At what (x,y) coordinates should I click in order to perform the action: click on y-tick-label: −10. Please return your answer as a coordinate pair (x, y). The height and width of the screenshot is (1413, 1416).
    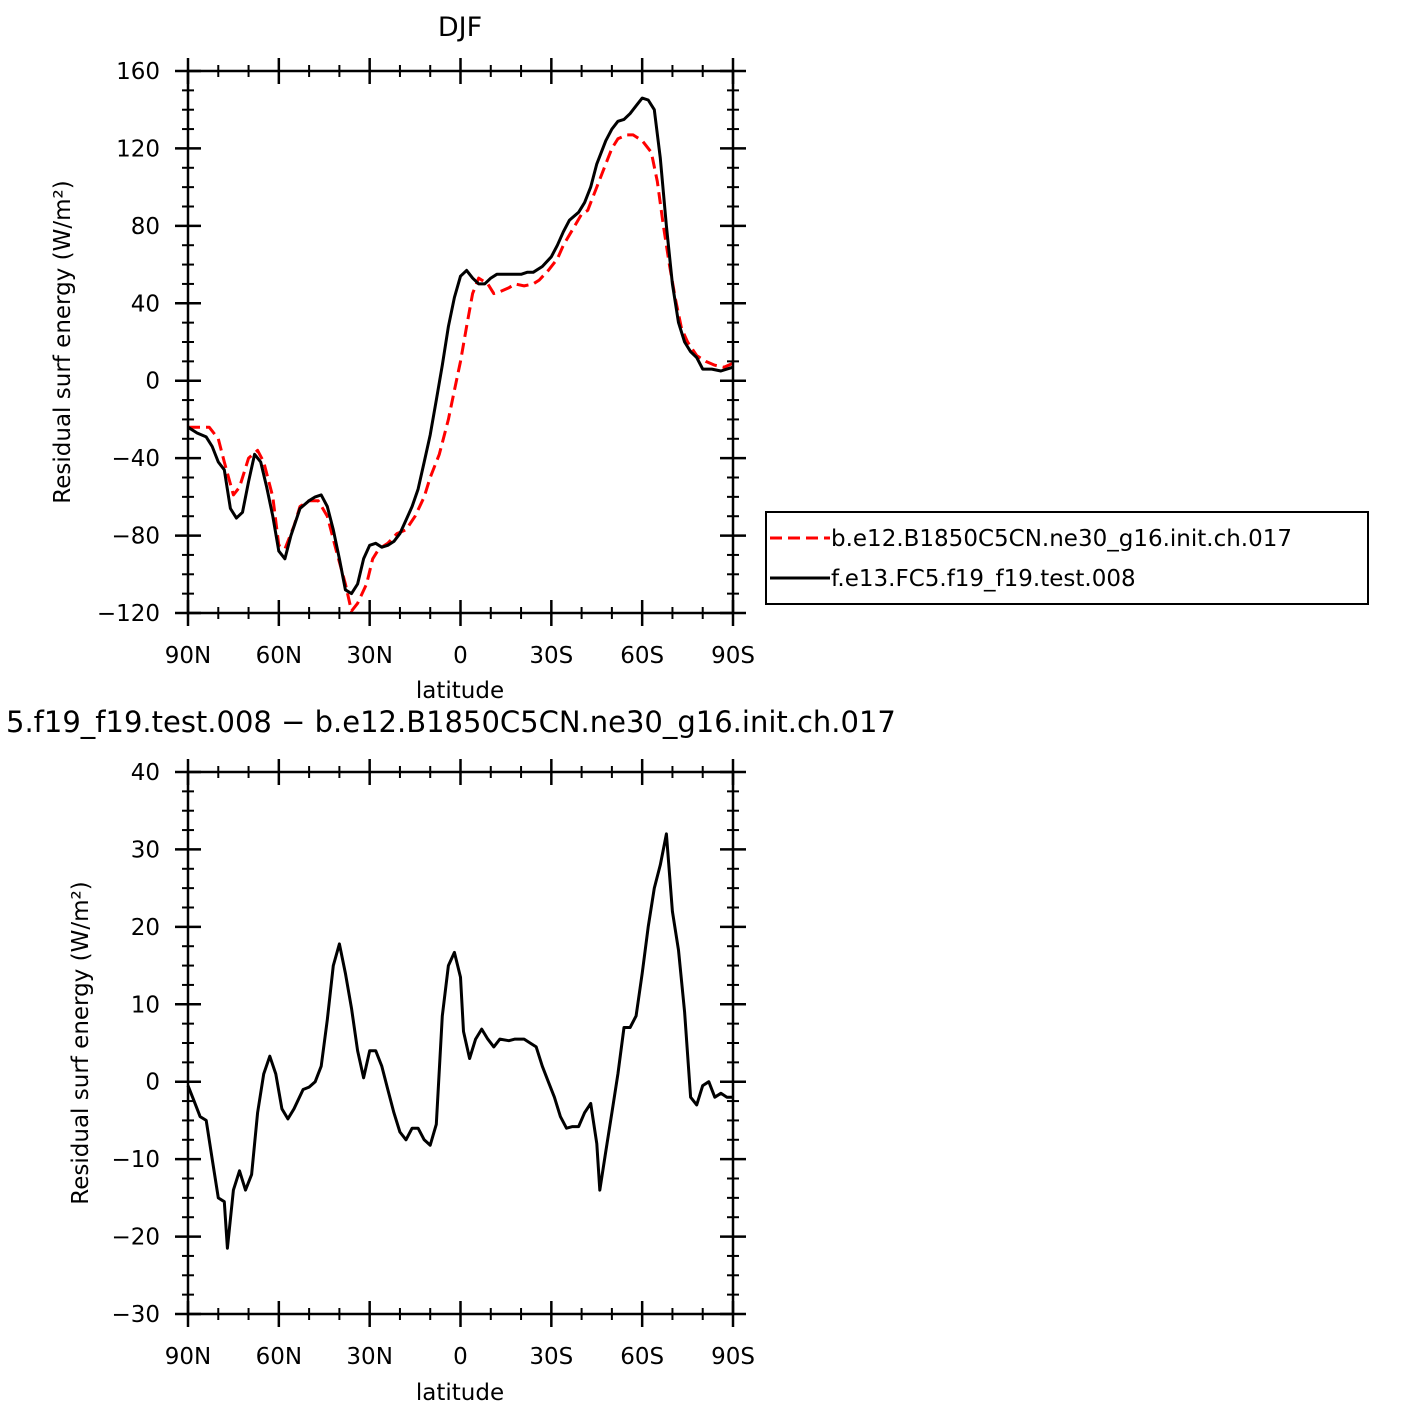
    Looking at the image, I should click on (135, 1160).